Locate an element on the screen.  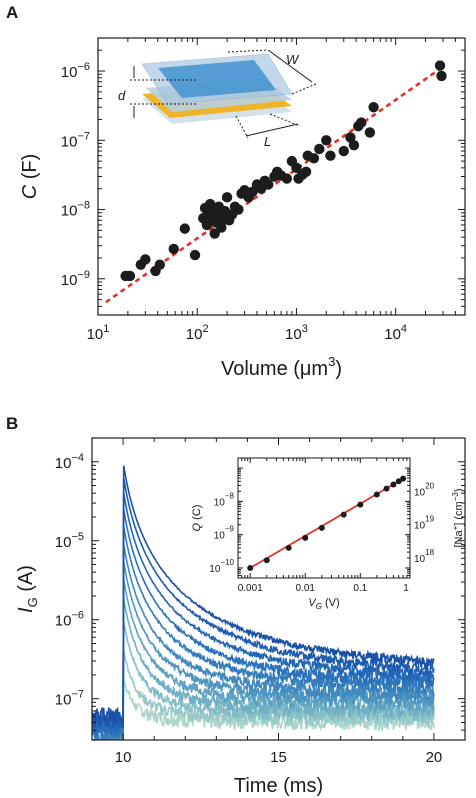
x-axis-title: Volume (μm3) is located at coordinates (281, 367).